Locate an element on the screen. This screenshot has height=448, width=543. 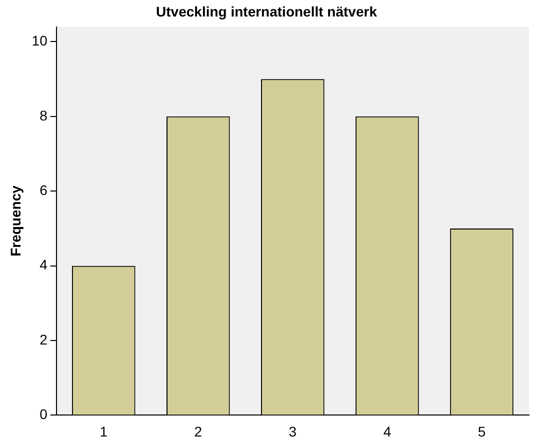
x-tick-label: 2 is located at coordinates (198, 431).